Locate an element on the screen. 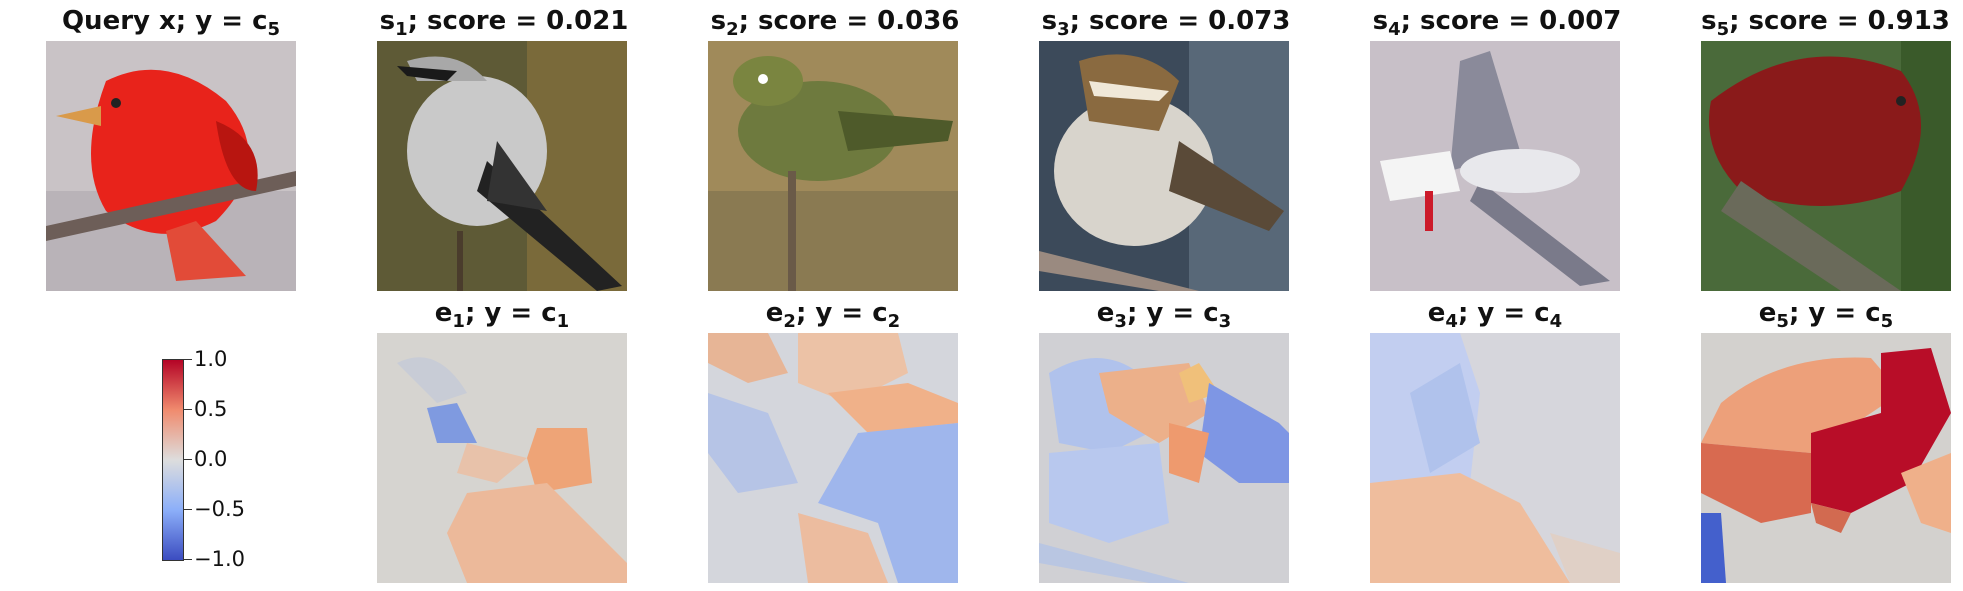 Image resolution: width=1963 pixels, height=591 pixels. query-title: Query x; y = c5 is located at coordinates (171, 23).